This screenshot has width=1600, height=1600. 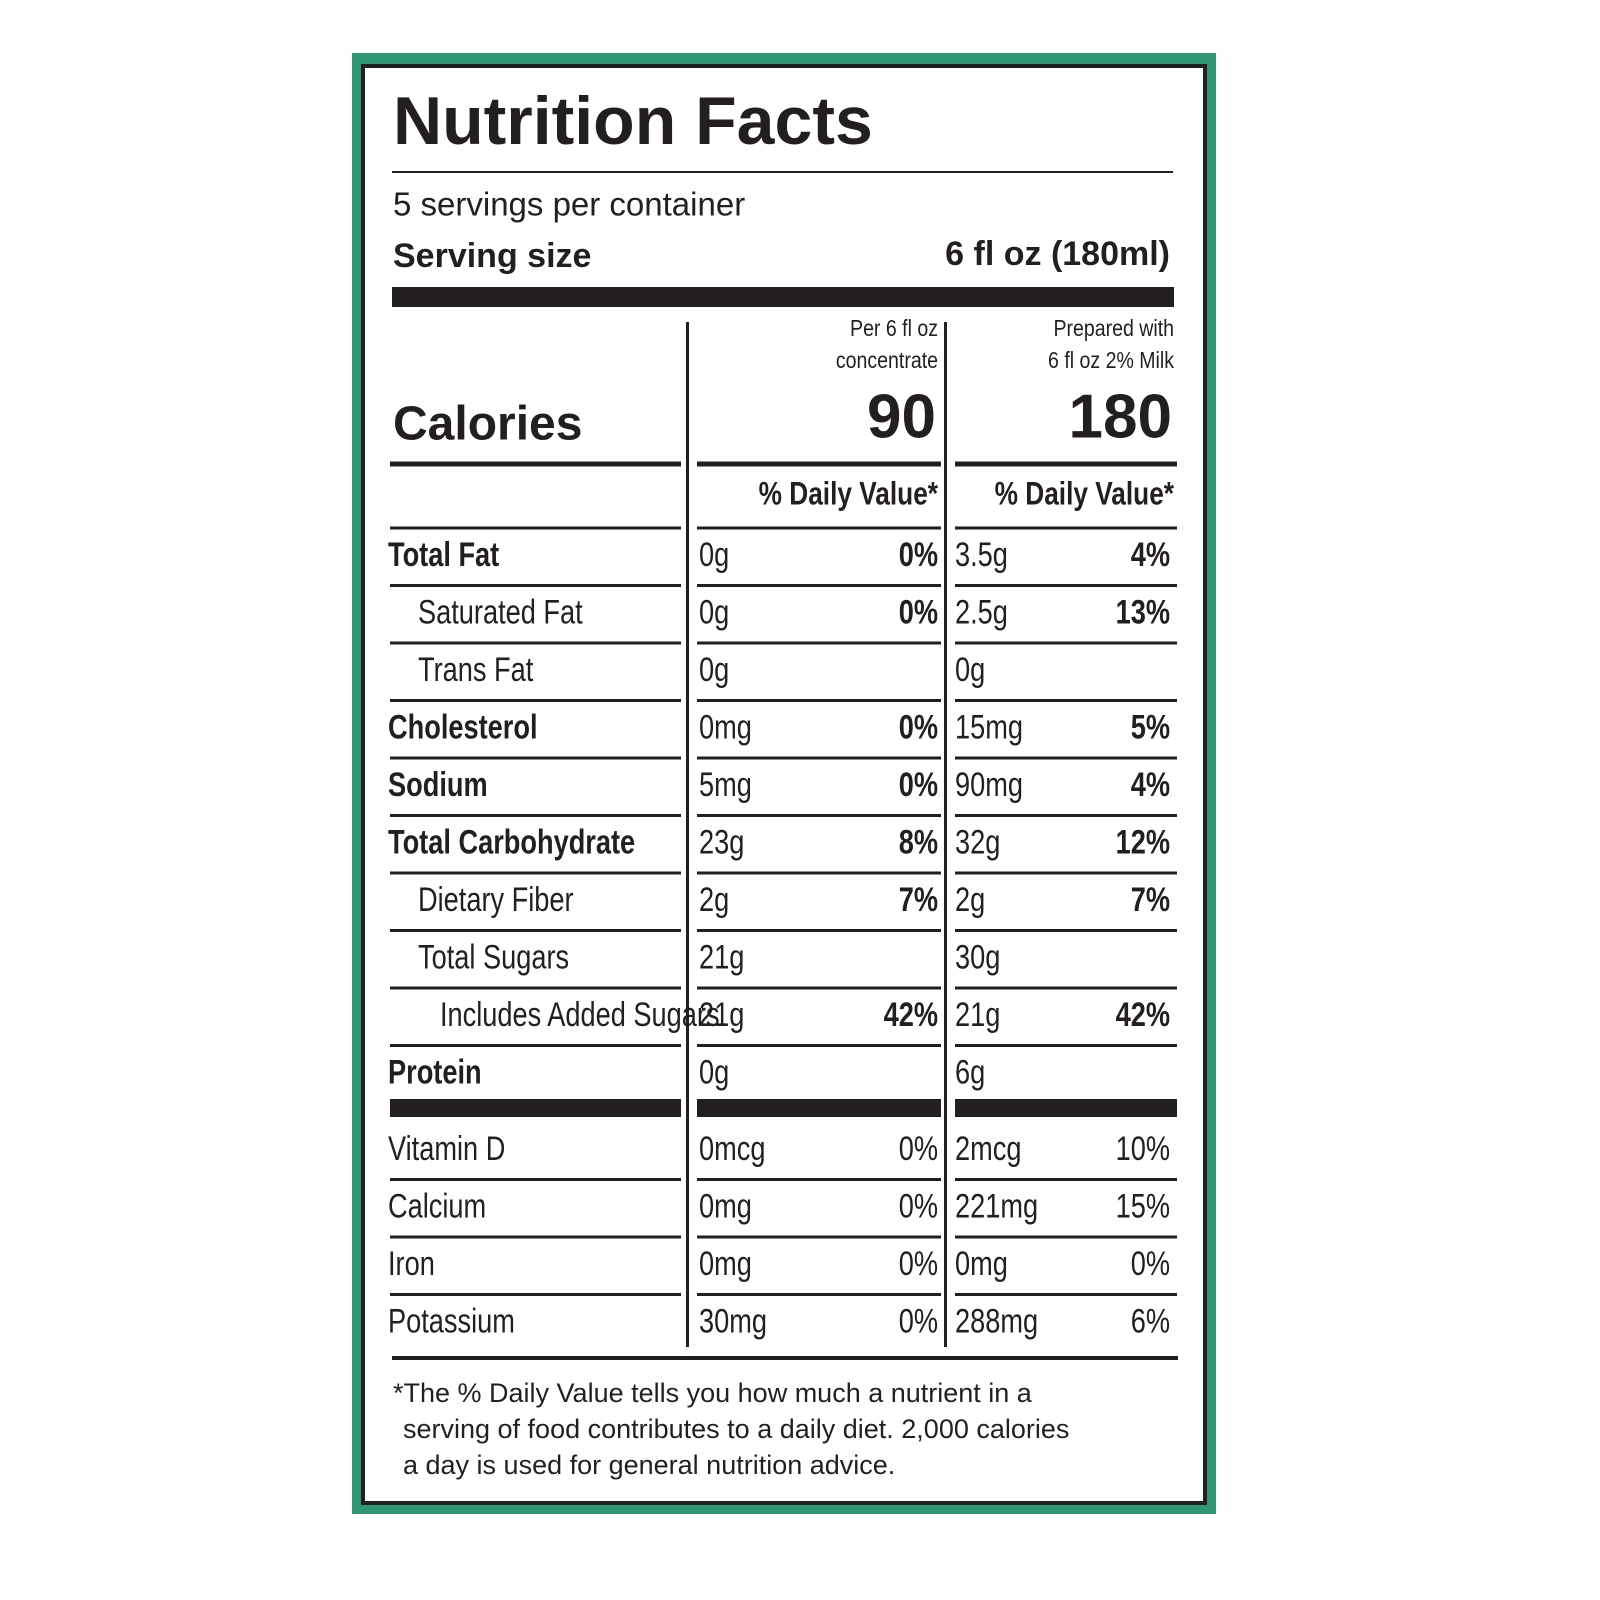 I want to click on nutrient-name: Protein, so click(x=435, y=1072).